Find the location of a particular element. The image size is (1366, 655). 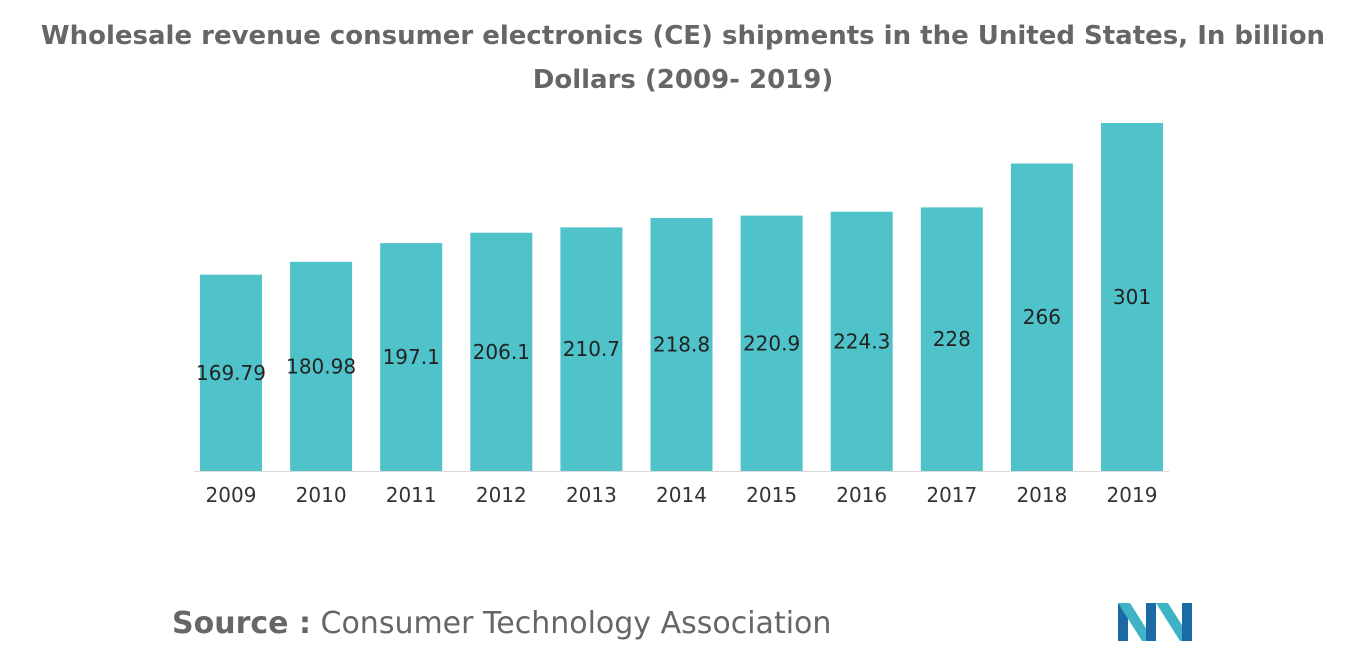

bar-2013 is located at coordinates (591, 349).